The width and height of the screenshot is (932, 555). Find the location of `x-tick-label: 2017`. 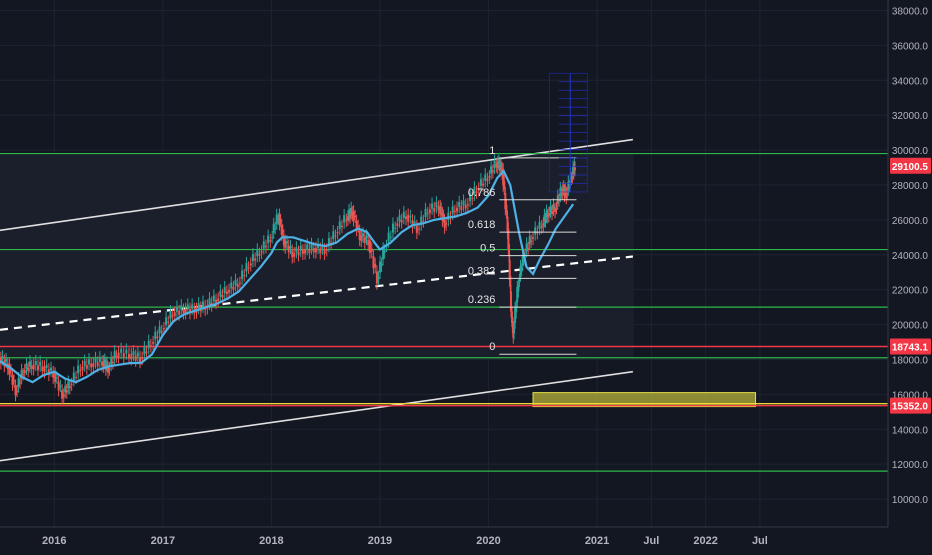

x-tick-label: 2017 is located at coordinates (163, 541).